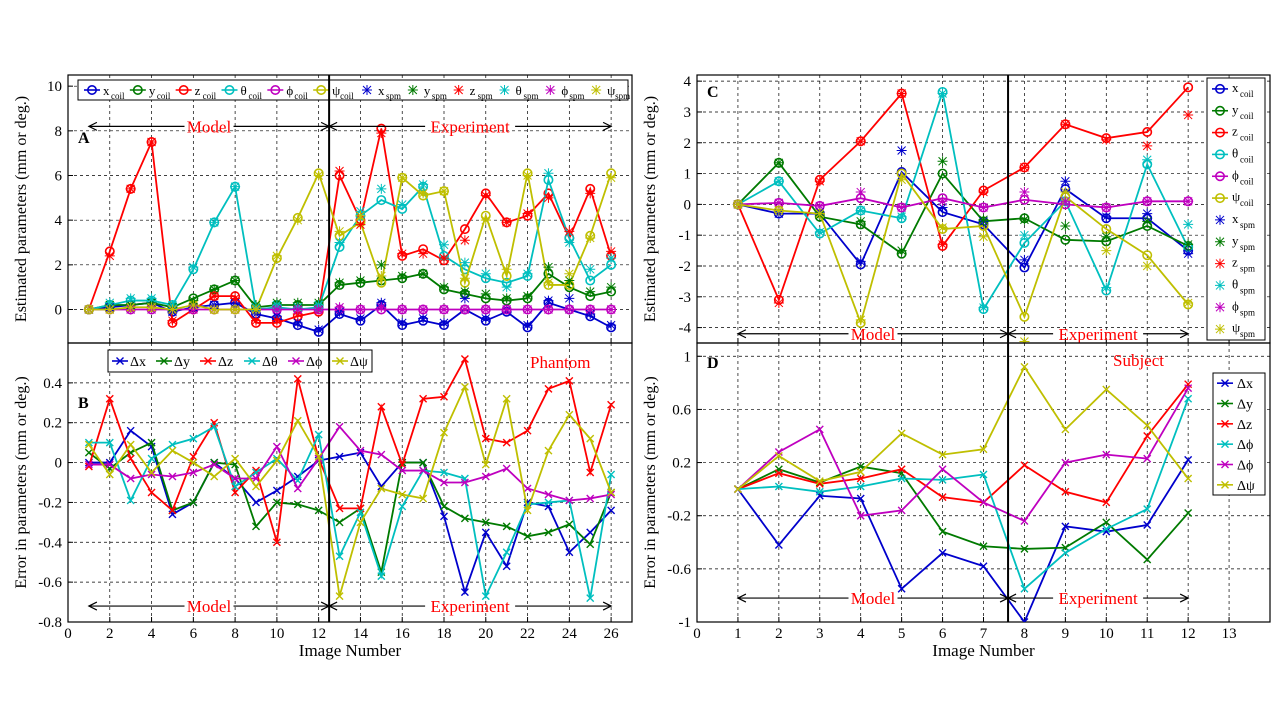 Image resolution: width=1280 pixels, height=720 pixels. What do you see at coordinates (1235, 445) in the screenshot?
I see `d-legend-entry: Δϕ` at bounding box center [1235, 445].